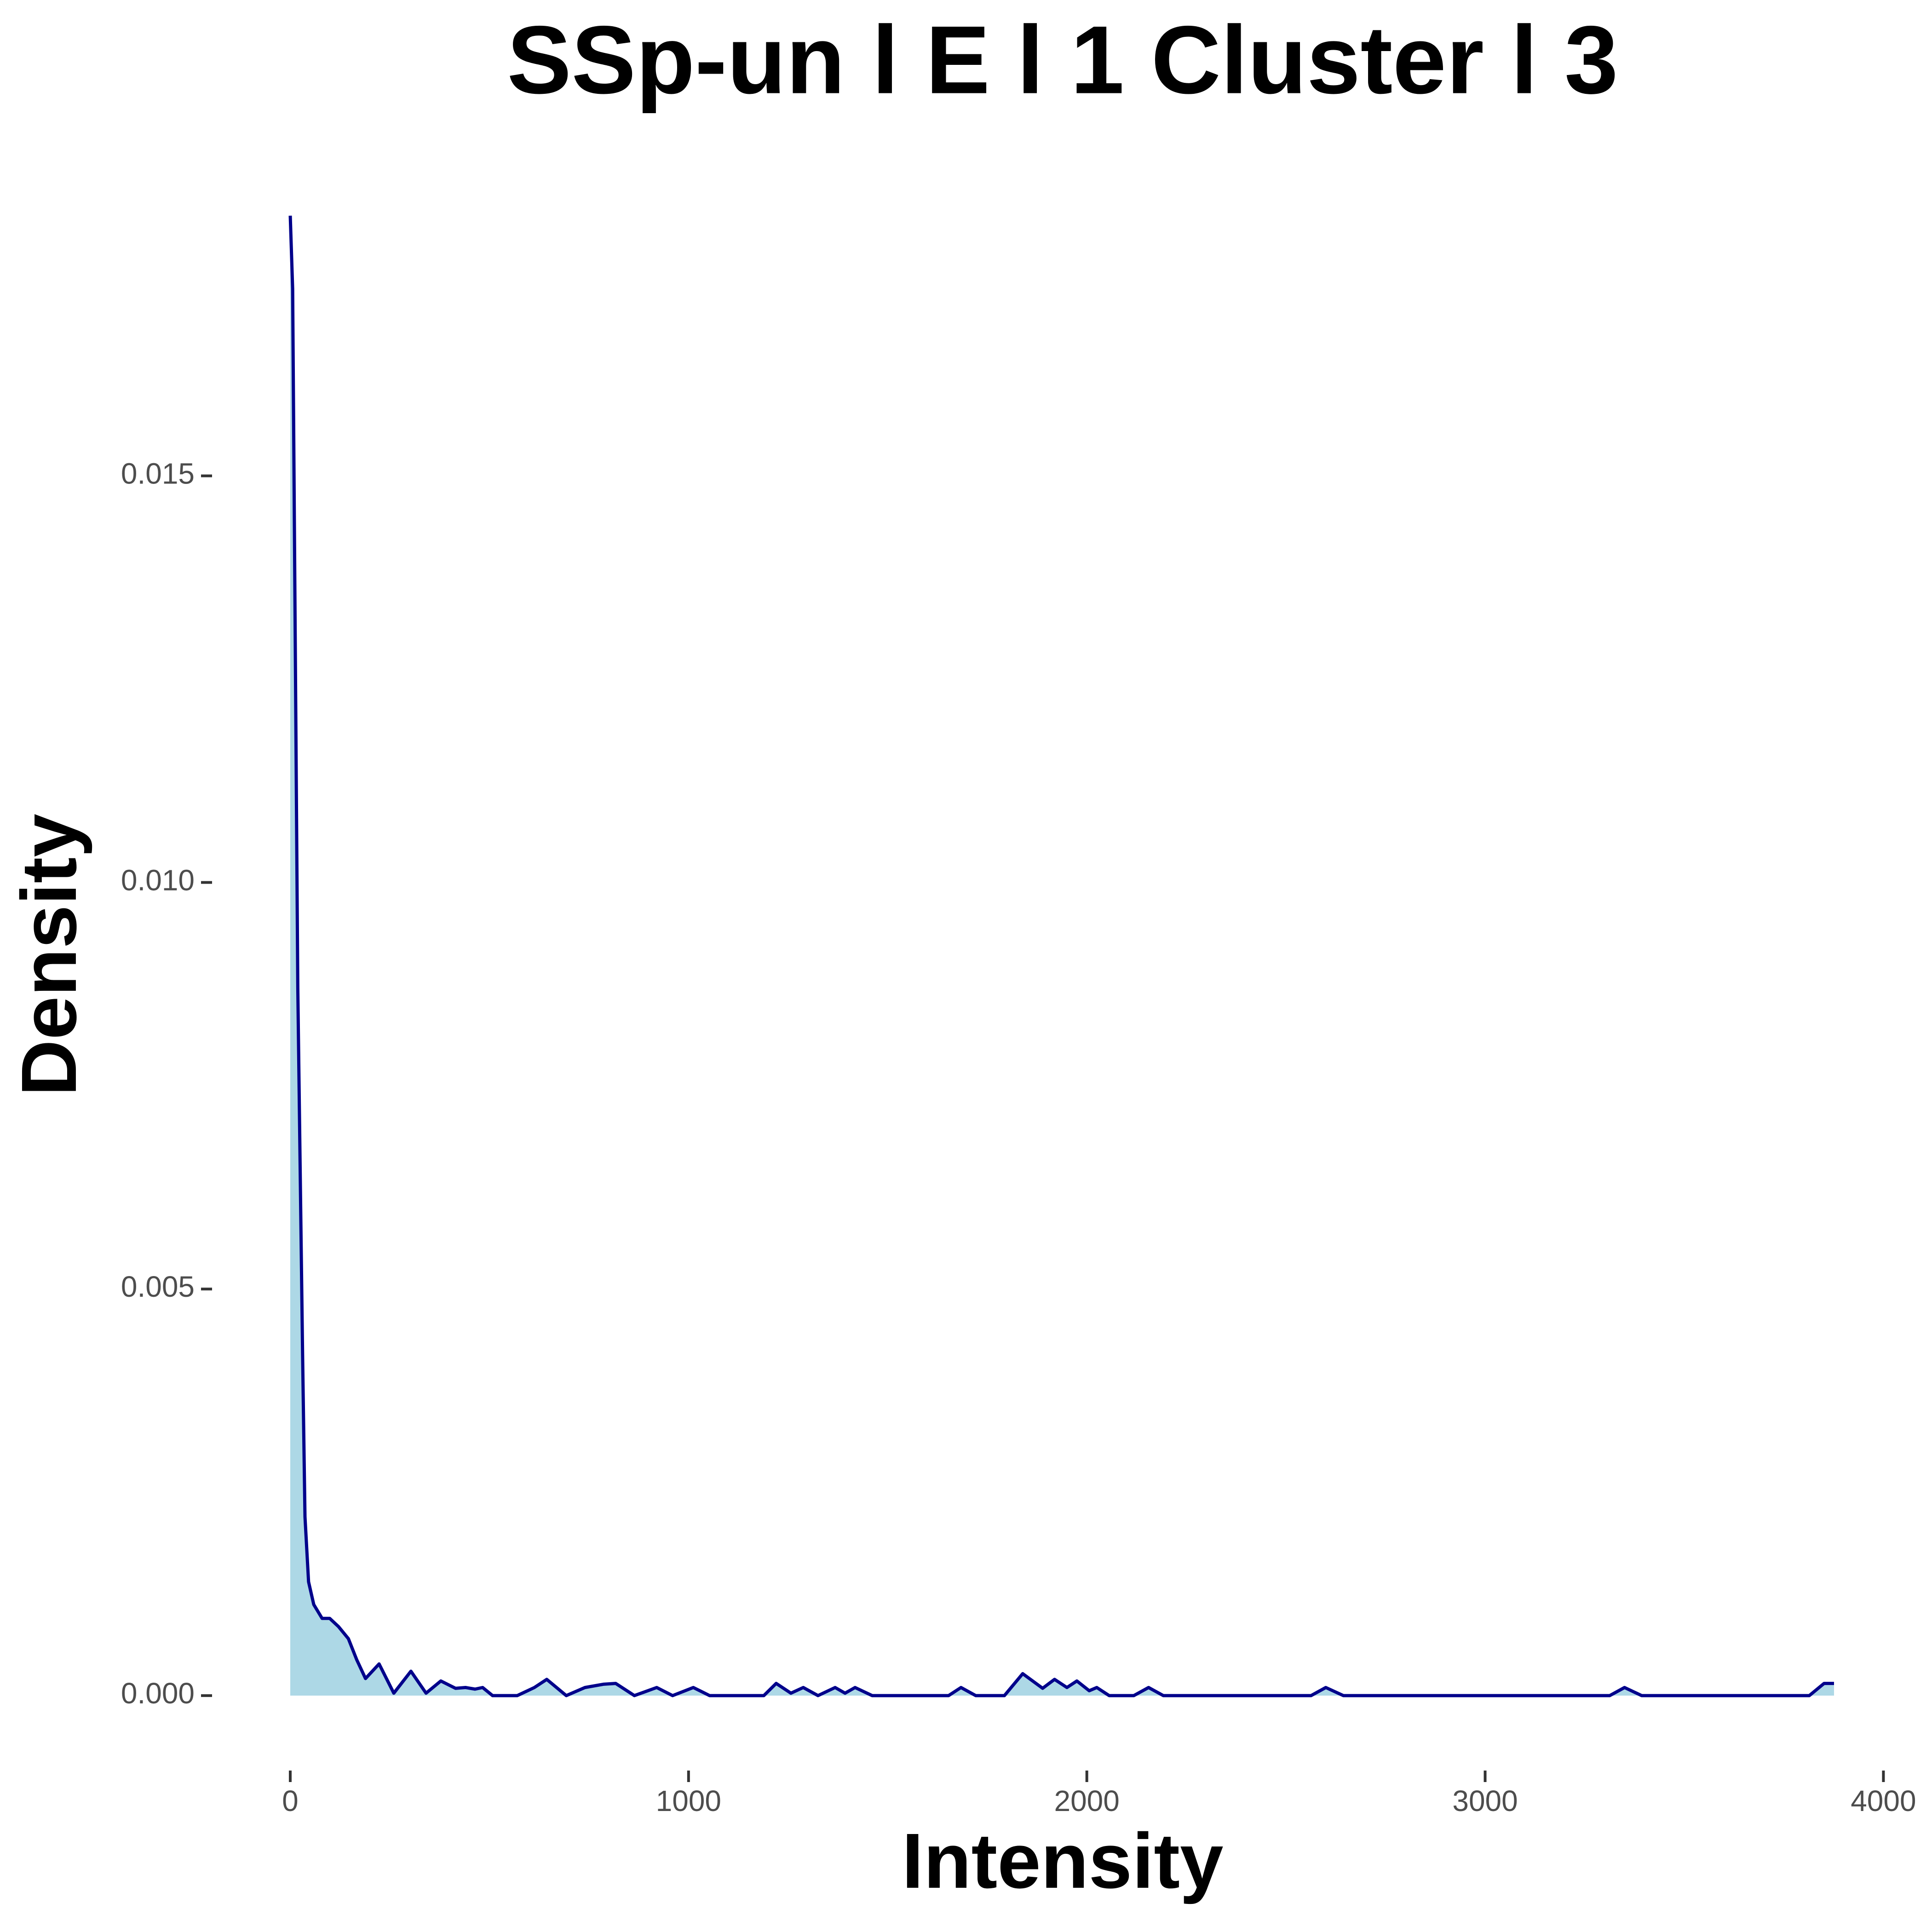 The image size is (1932, 1932). What do you see at coordinates (688, 1800) in the screenshot?
I see `x-tick-label: 1000` at bounding box center [688, 1800].